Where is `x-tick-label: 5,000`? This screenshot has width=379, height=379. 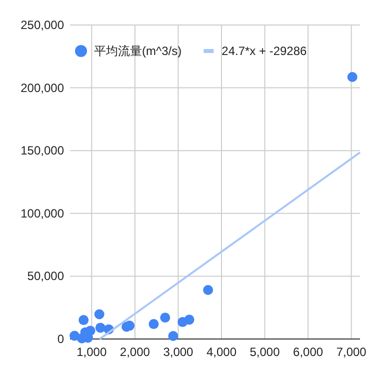 x-tick-label: 5,000 is located at coordinates (265, 352).